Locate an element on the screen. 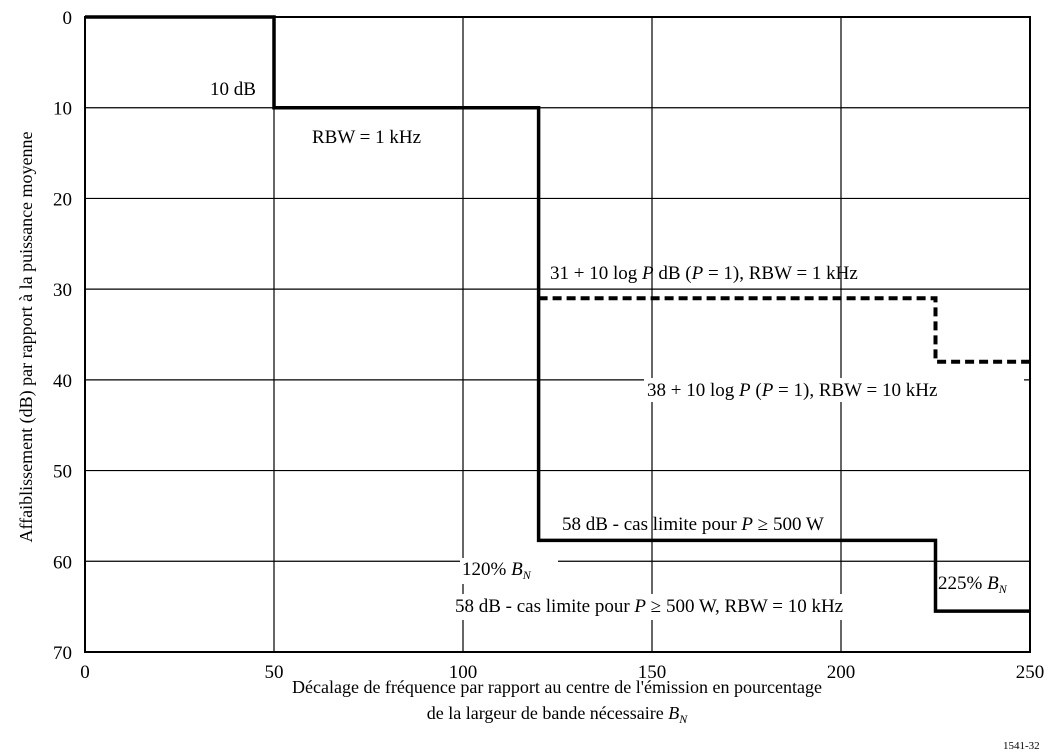 The height and width of the screenshot is (753, 1050). annotation-58db-p: P is located at coordinates (746, 524).